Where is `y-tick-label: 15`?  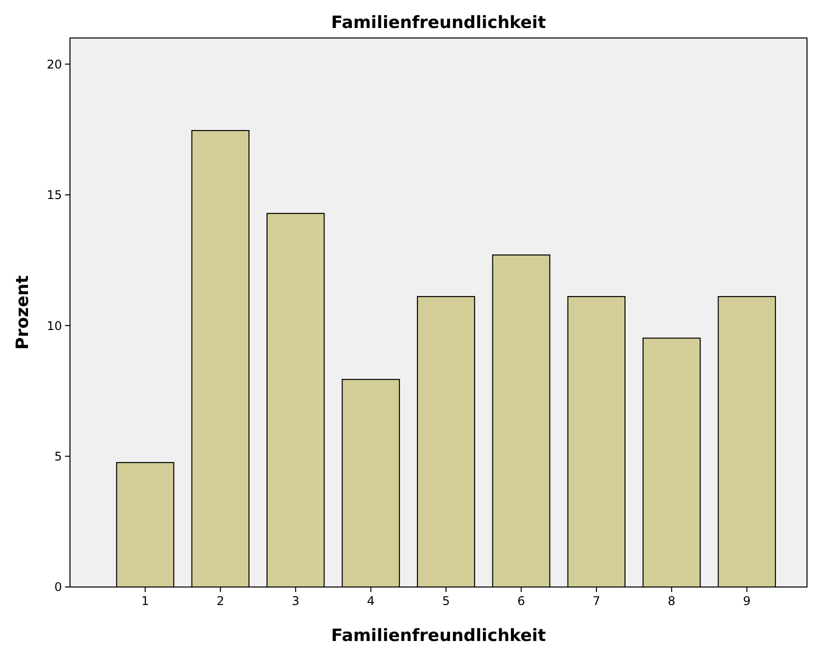
y-tick-label: 15 is located at coordinates (54, 195).